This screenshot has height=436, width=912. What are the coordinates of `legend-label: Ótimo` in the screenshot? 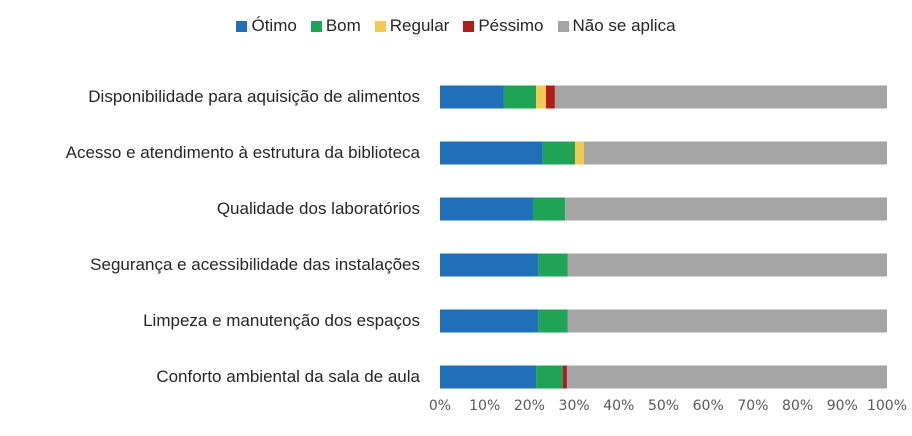 It's located at (274, 25).